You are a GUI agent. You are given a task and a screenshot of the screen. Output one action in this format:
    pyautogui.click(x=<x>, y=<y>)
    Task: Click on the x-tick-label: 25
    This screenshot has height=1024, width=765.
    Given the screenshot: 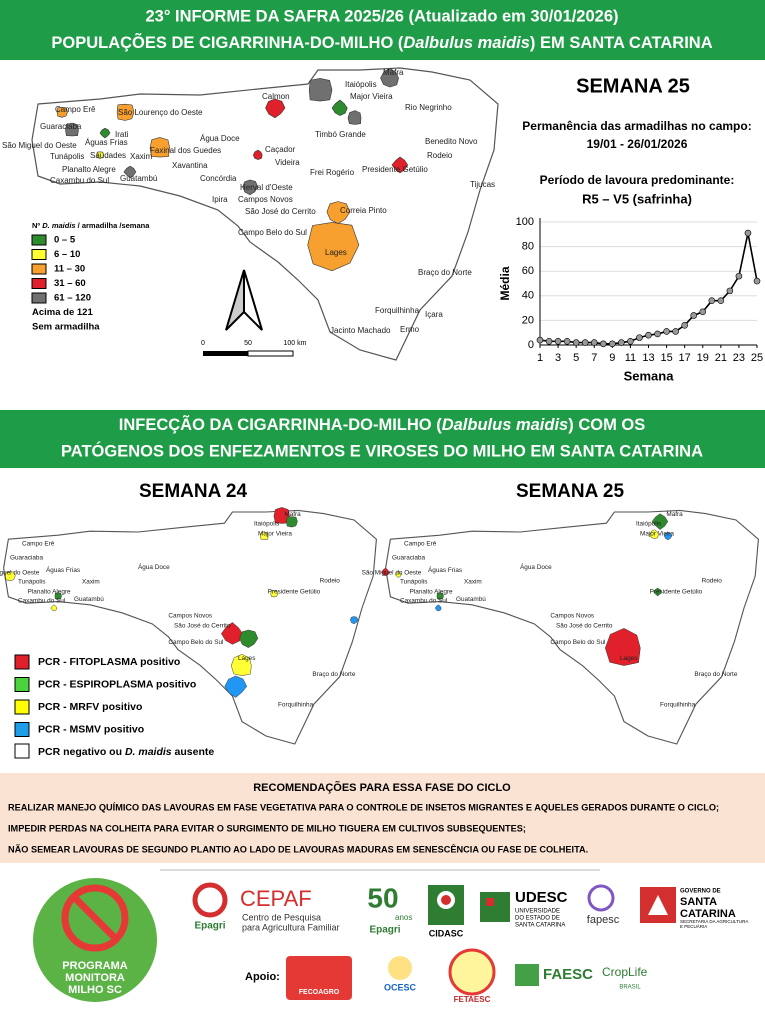 What is the action you would take?
    pyautogui.click(x=757, y=358)
    